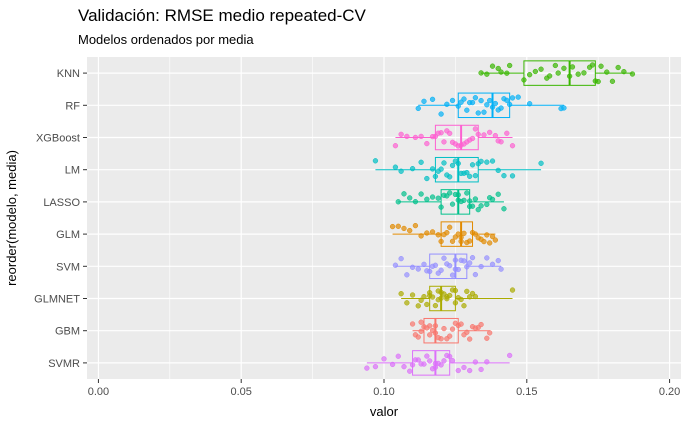 This screenshot has height=425, width=689. What do you see at coordinates (222, 15) in the screenshot?
I see `chart-title: Validación: RMSE medio repeated-CV` at bounding box center [222, 15].